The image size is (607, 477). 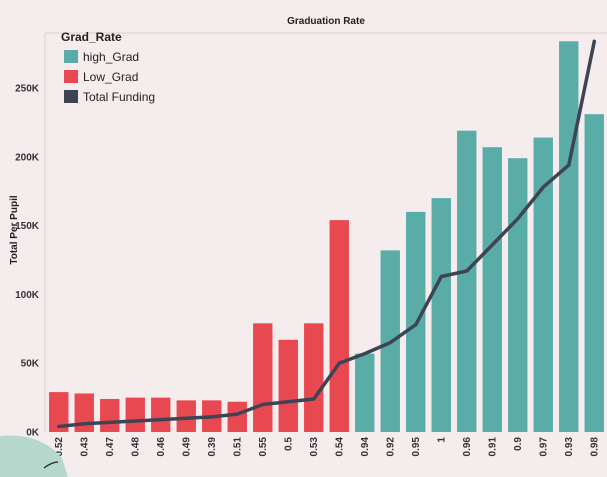 What do you see at coordinates (84, 447) in the screenshot?
I see `x-tick-label: 0.43` at bounding box center [84, 447].